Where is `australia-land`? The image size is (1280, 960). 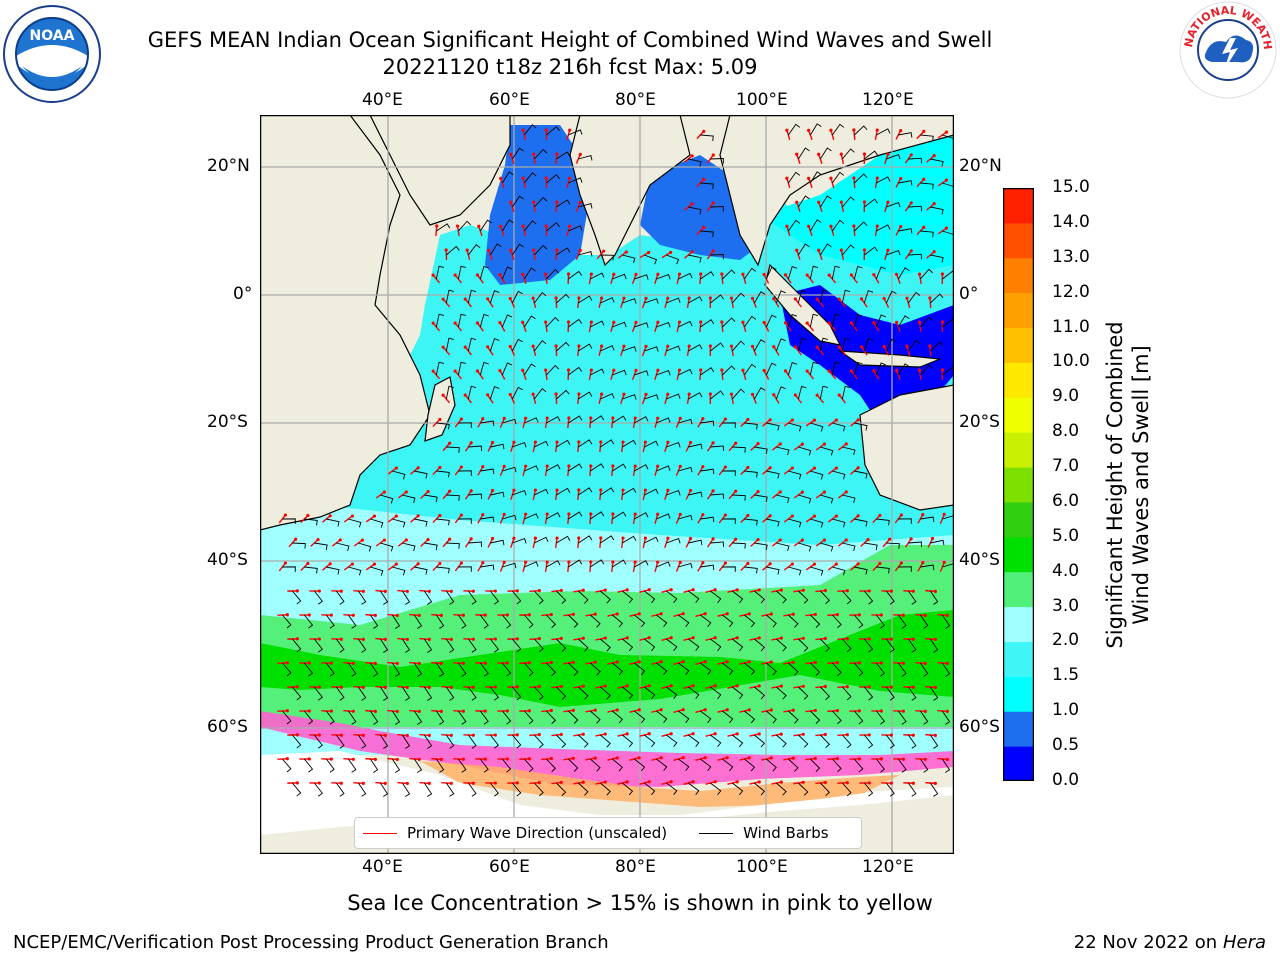
australia-land is located at coordinates (906, 447).